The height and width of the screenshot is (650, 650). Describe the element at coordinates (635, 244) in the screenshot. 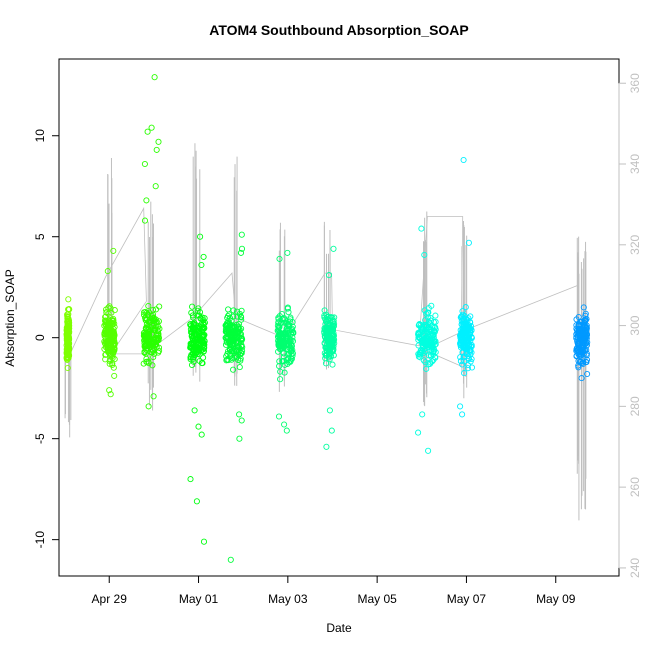

I see `y2-tick-label: 320` at that location.